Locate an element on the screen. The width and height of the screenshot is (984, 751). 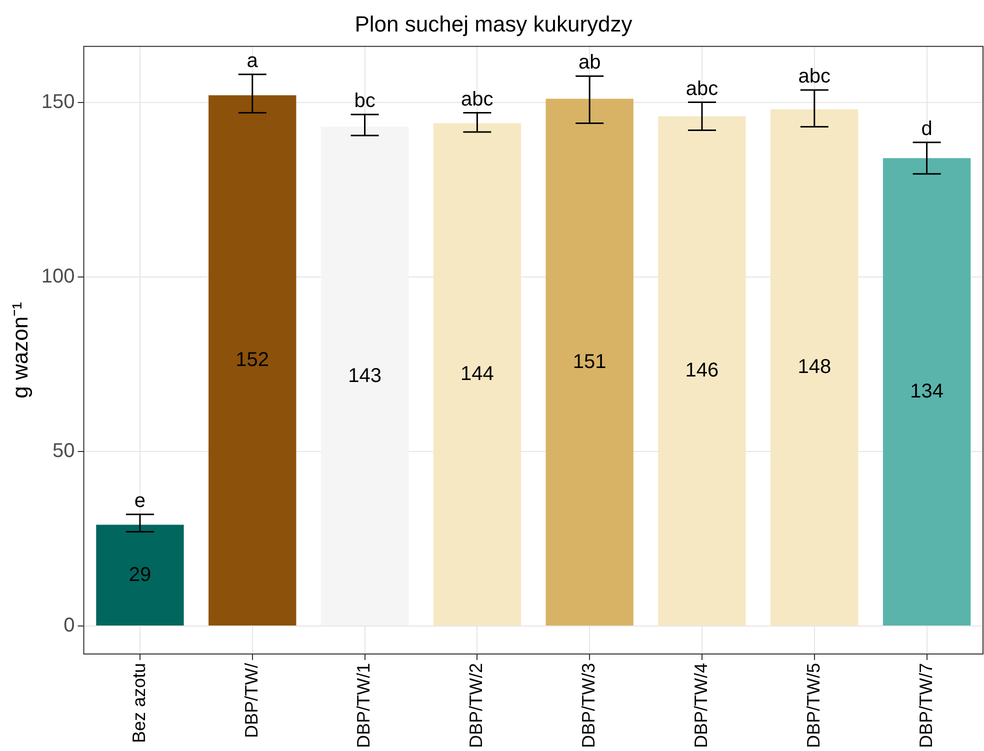
data-label: 29 is located at coordinates (140, 575).